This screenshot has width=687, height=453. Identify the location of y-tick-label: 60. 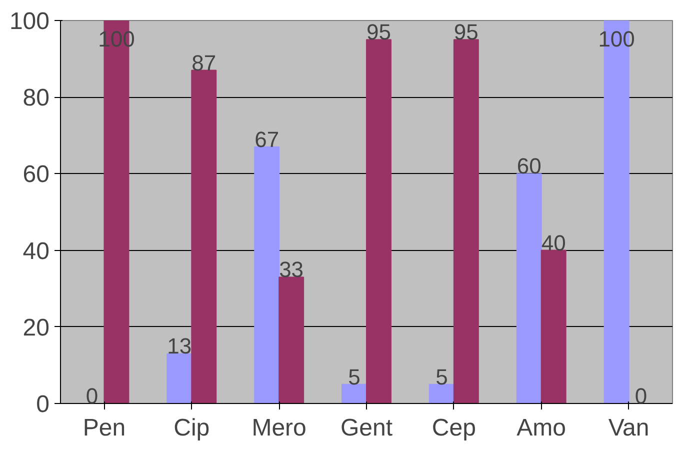
(36, 174).